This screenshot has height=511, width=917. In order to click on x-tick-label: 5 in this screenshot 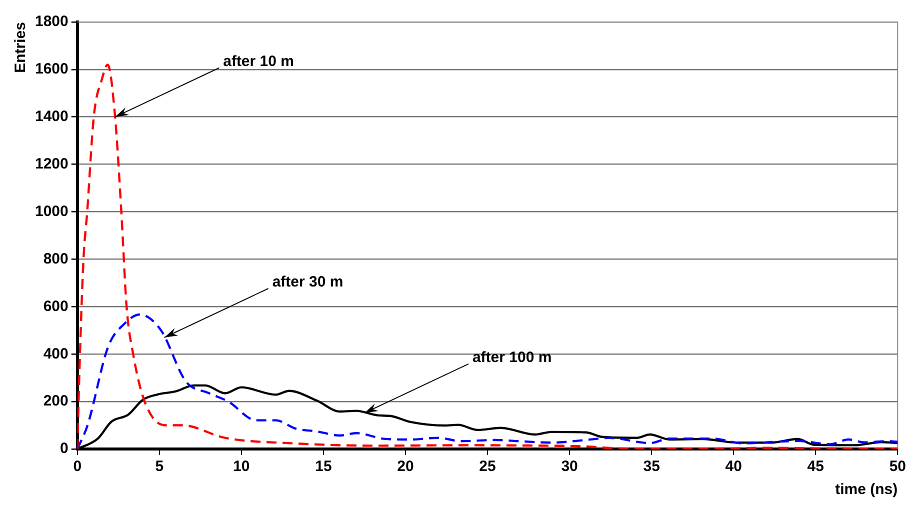, I will do `click(159, 467)`.